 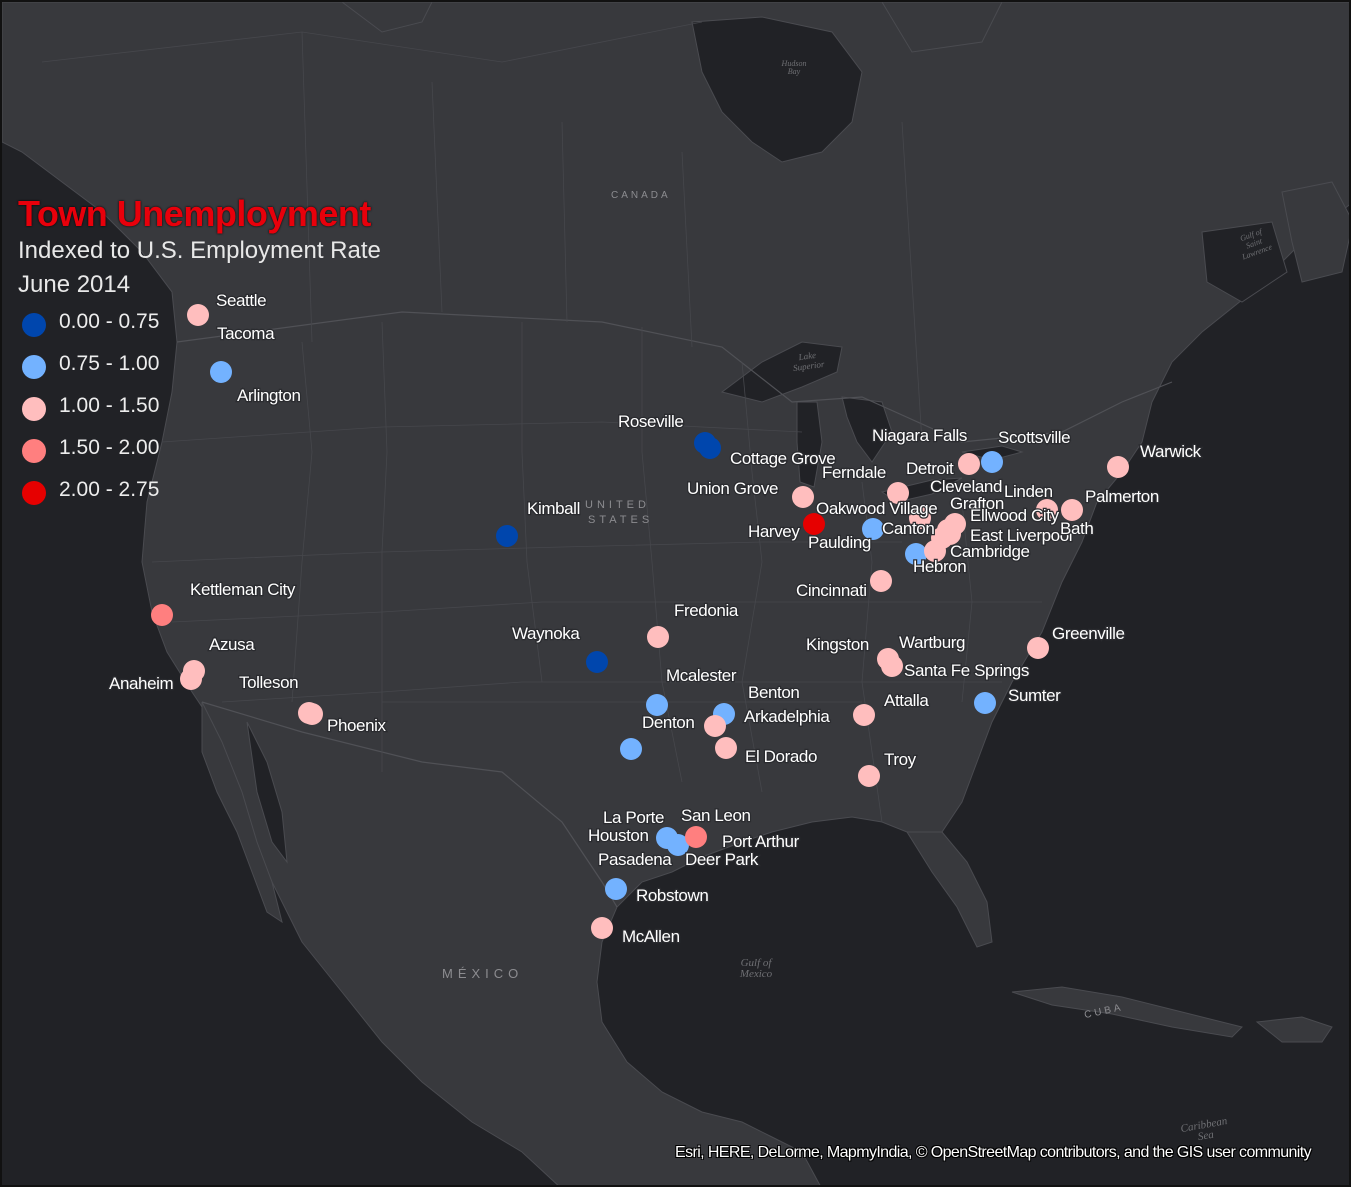 I want to click on town-marker-union-grove, so click(x=803, y=497).